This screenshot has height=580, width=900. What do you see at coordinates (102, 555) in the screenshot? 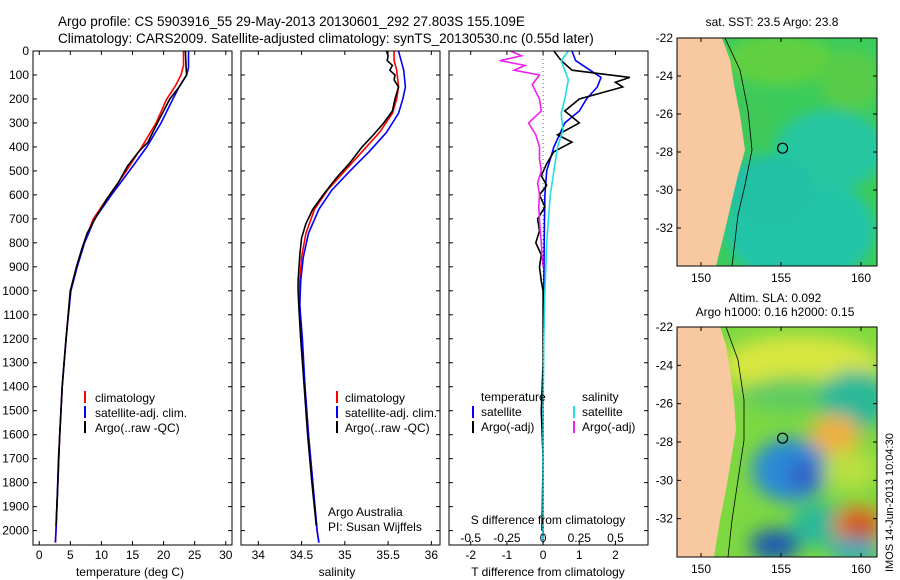
I see `x-tick-label: 10` at bounding box center [102, 555].